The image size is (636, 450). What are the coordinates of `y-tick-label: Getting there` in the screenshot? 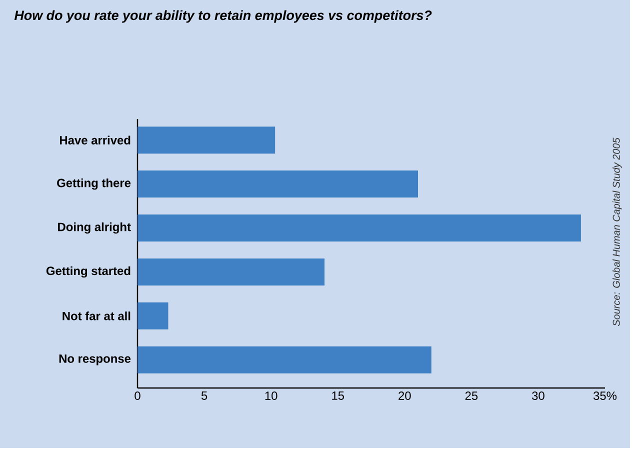 It's located at (94, 184).